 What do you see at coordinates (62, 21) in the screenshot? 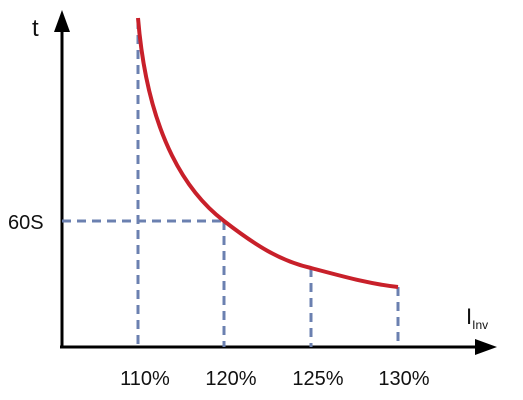
I see `y-axis-arrow` at bounding box center [62, 21].